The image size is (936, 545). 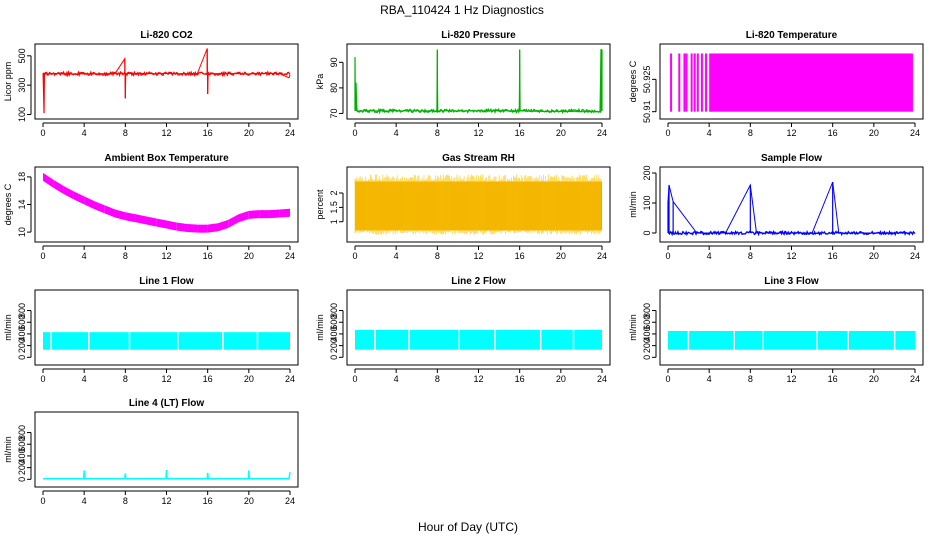 I want to click on y-tick-label: 1.5, so click(x=334, y=207).